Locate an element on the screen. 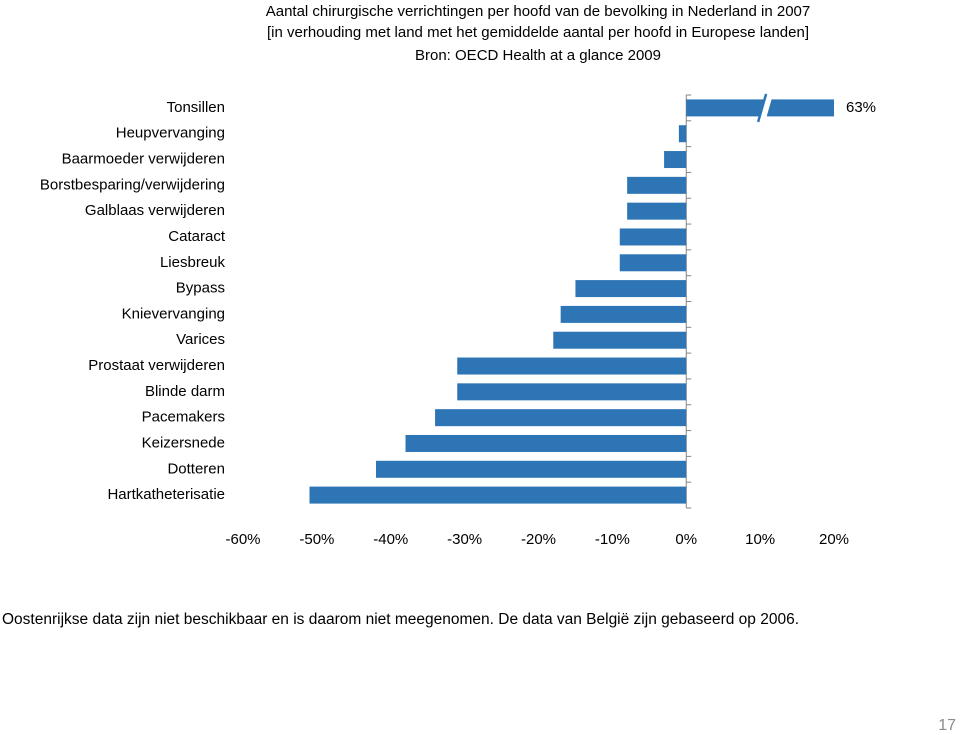 This screenshot has width=960, height=735. x-tick-label: -60% is located at coordinates (242, 539).